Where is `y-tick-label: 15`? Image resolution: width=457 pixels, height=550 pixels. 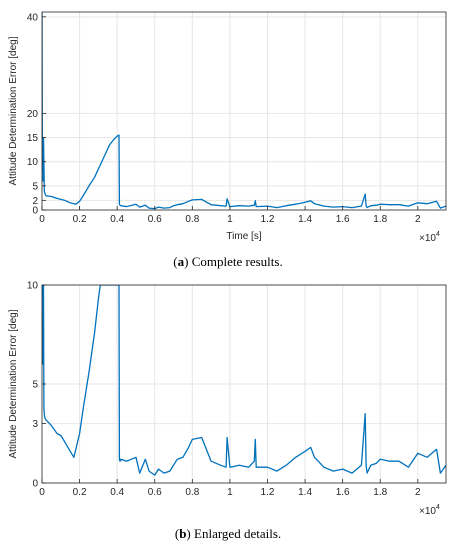
y-tick-label: 15 is located at coordinates (33, 138).